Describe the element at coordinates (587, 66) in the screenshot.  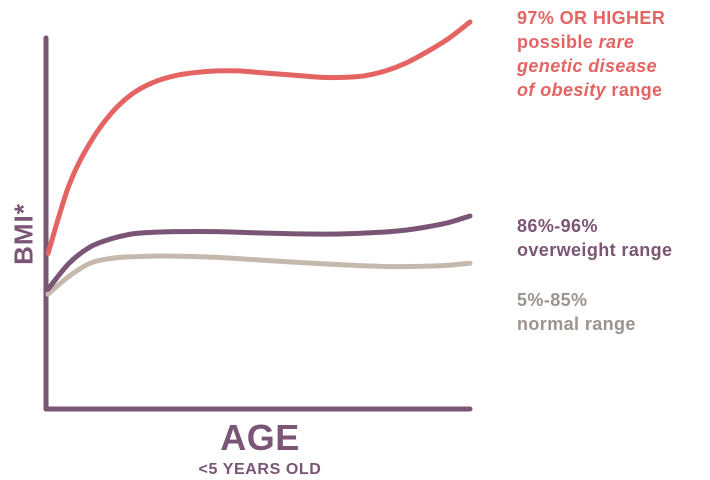
I see `label-high-line3-em: genetic disease` at that location.